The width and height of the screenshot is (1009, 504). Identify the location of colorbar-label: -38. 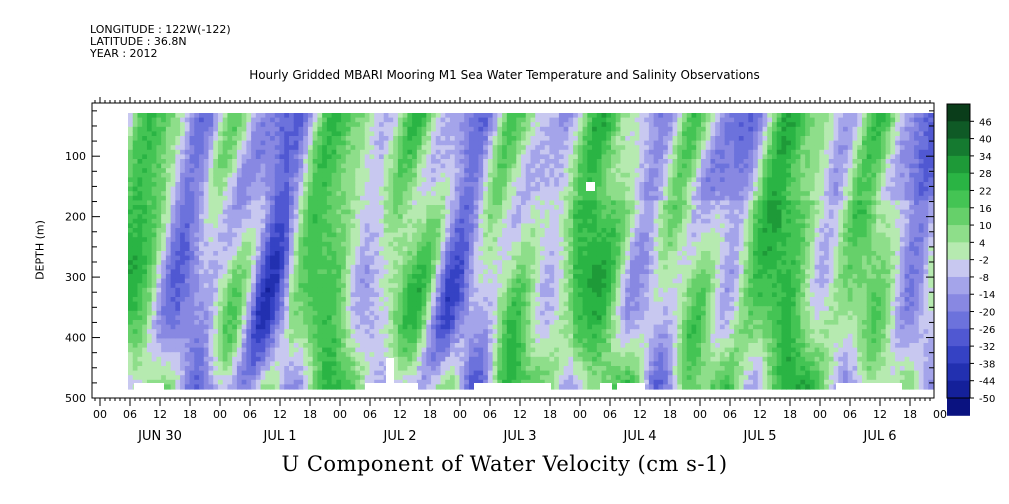
(987, 364).